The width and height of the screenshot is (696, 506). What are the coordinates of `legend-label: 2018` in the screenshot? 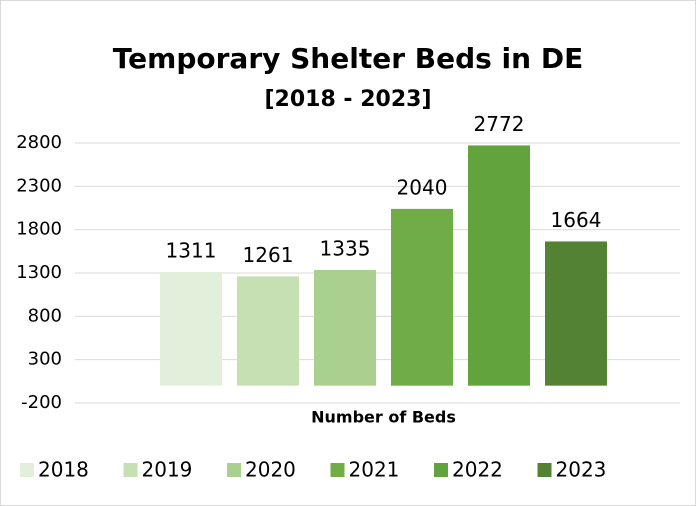 It's located at (63, 470).